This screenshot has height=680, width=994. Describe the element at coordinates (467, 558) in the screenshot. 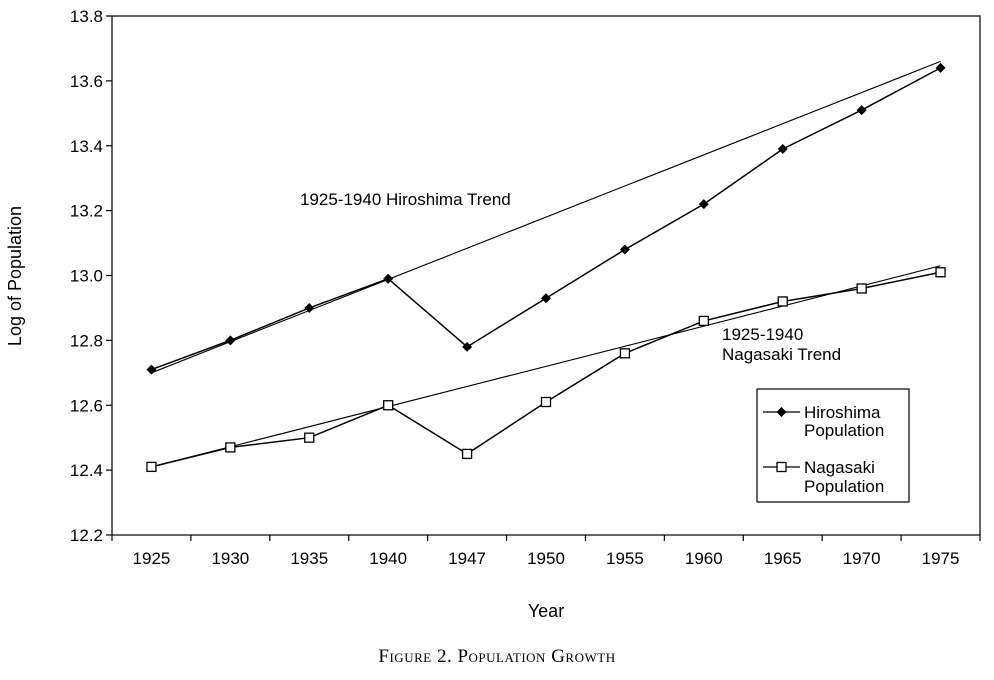

I see `x-tick-label: 1947` at that location.